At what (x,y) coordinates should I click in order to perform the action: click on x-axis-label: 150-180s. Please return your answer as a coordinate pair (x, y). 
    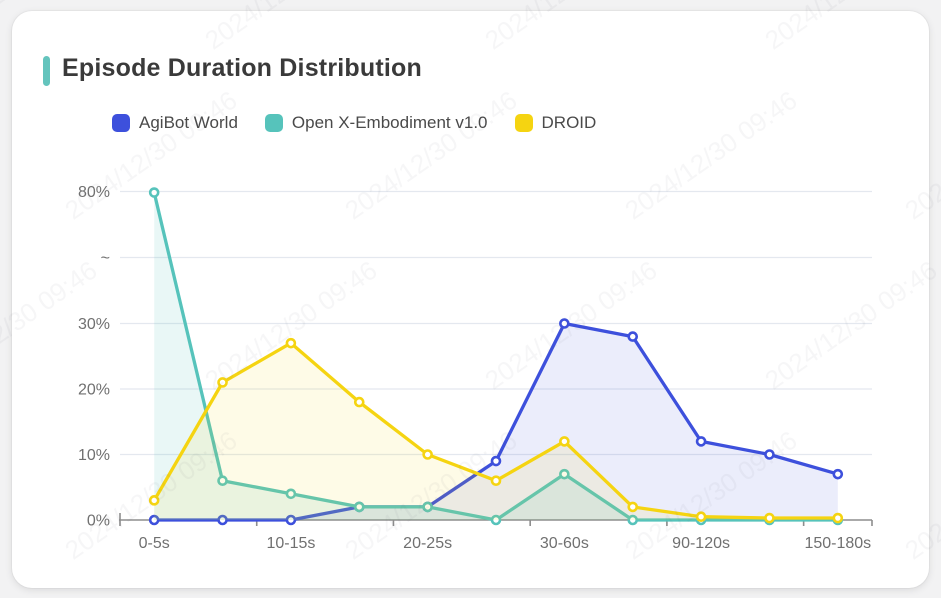
    Looking at the image, I should click on (837, 543).